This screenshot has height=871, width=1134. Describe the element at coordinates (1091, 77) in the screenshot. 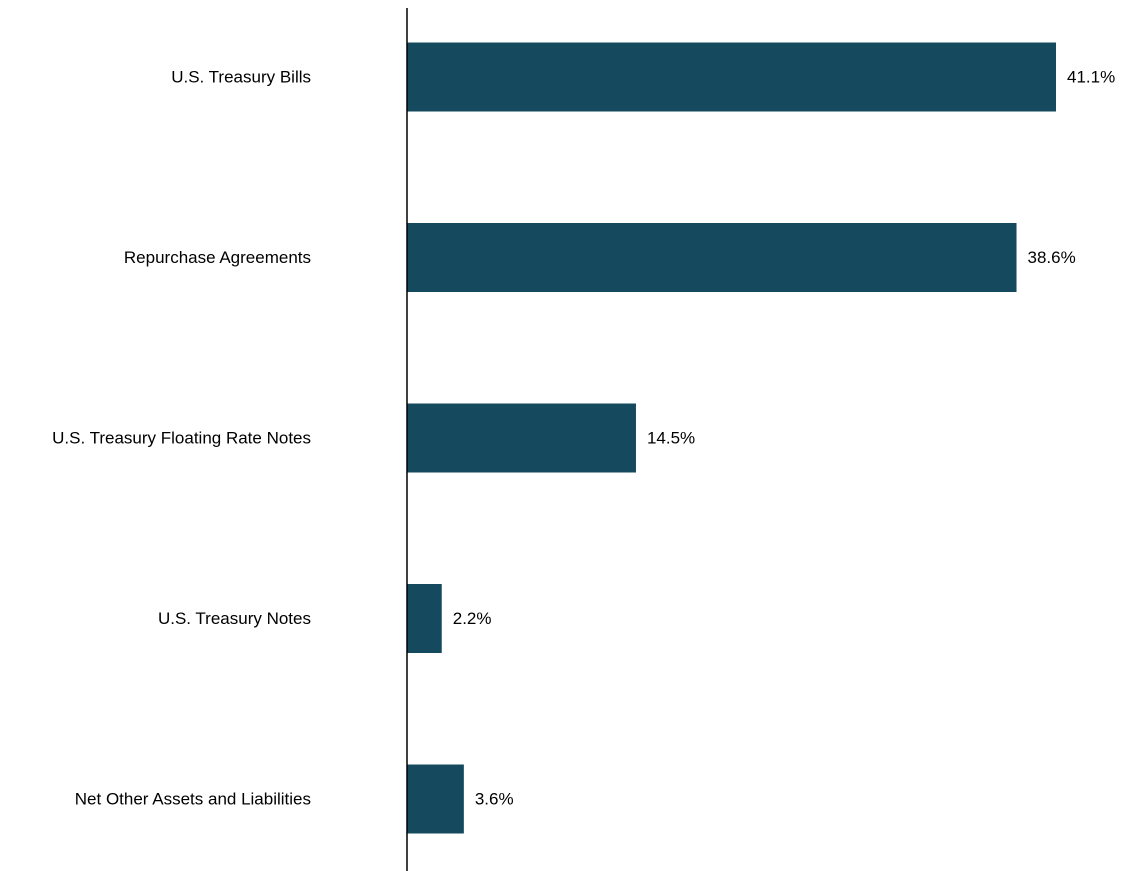

I see `value-label: 41.1%` at that location.